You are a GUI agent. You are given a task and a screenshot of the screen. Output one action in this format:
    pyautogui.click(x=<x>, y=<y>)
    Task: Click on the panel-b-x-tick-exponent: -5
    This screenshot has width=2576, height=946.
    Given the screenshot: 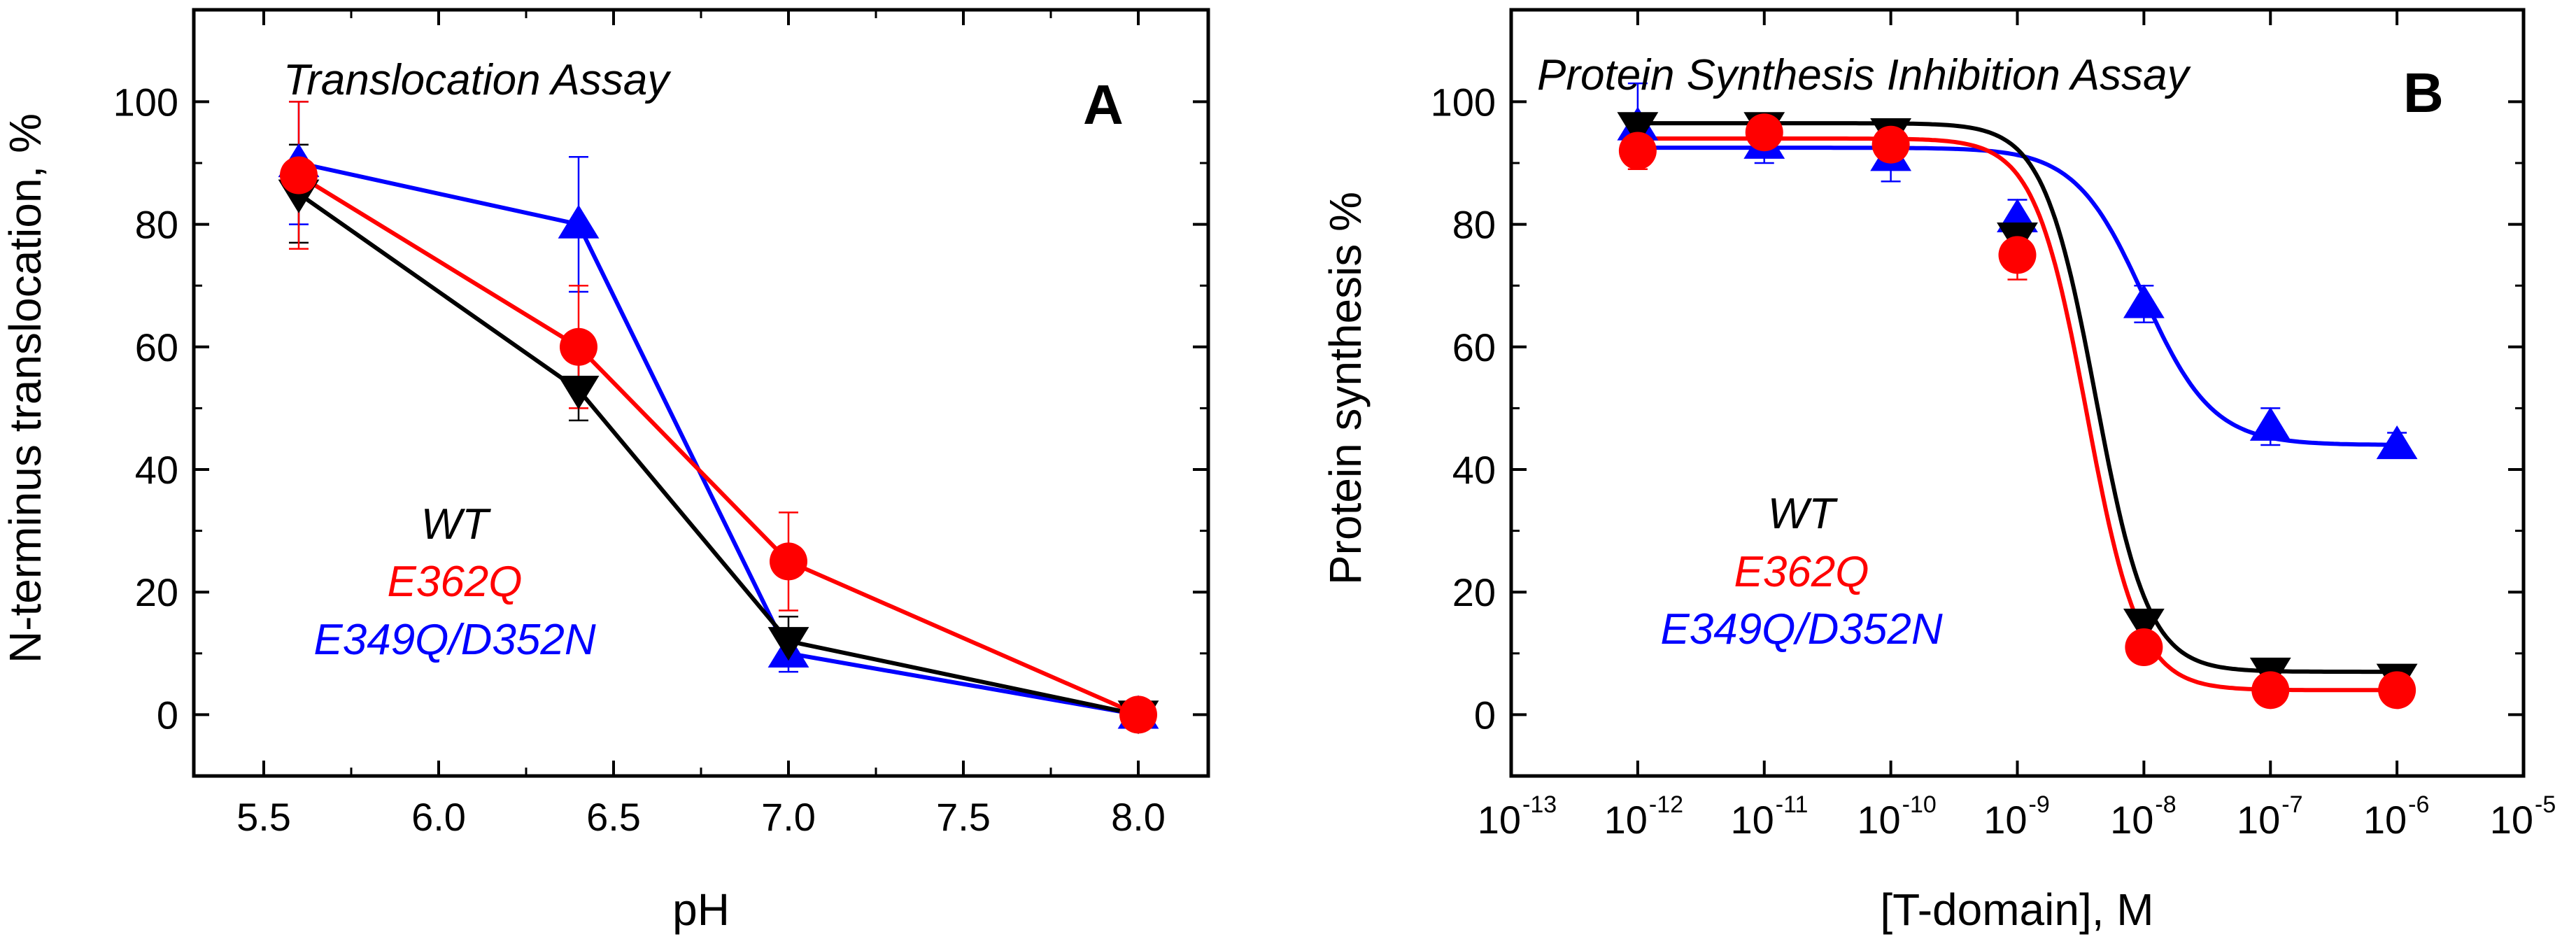 What is the action you would take?
    pyautogui.click(x=2545, y=804)
    